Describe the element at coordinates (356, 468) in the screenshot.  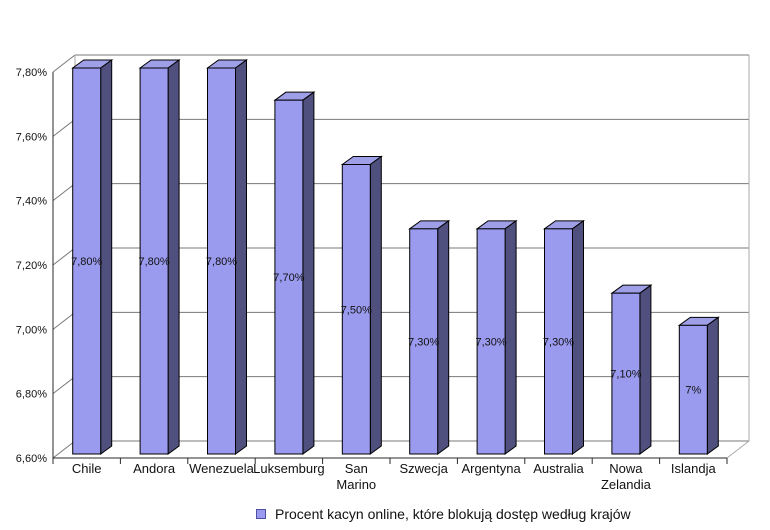
I see `x-axis-category-label: San` at that location.